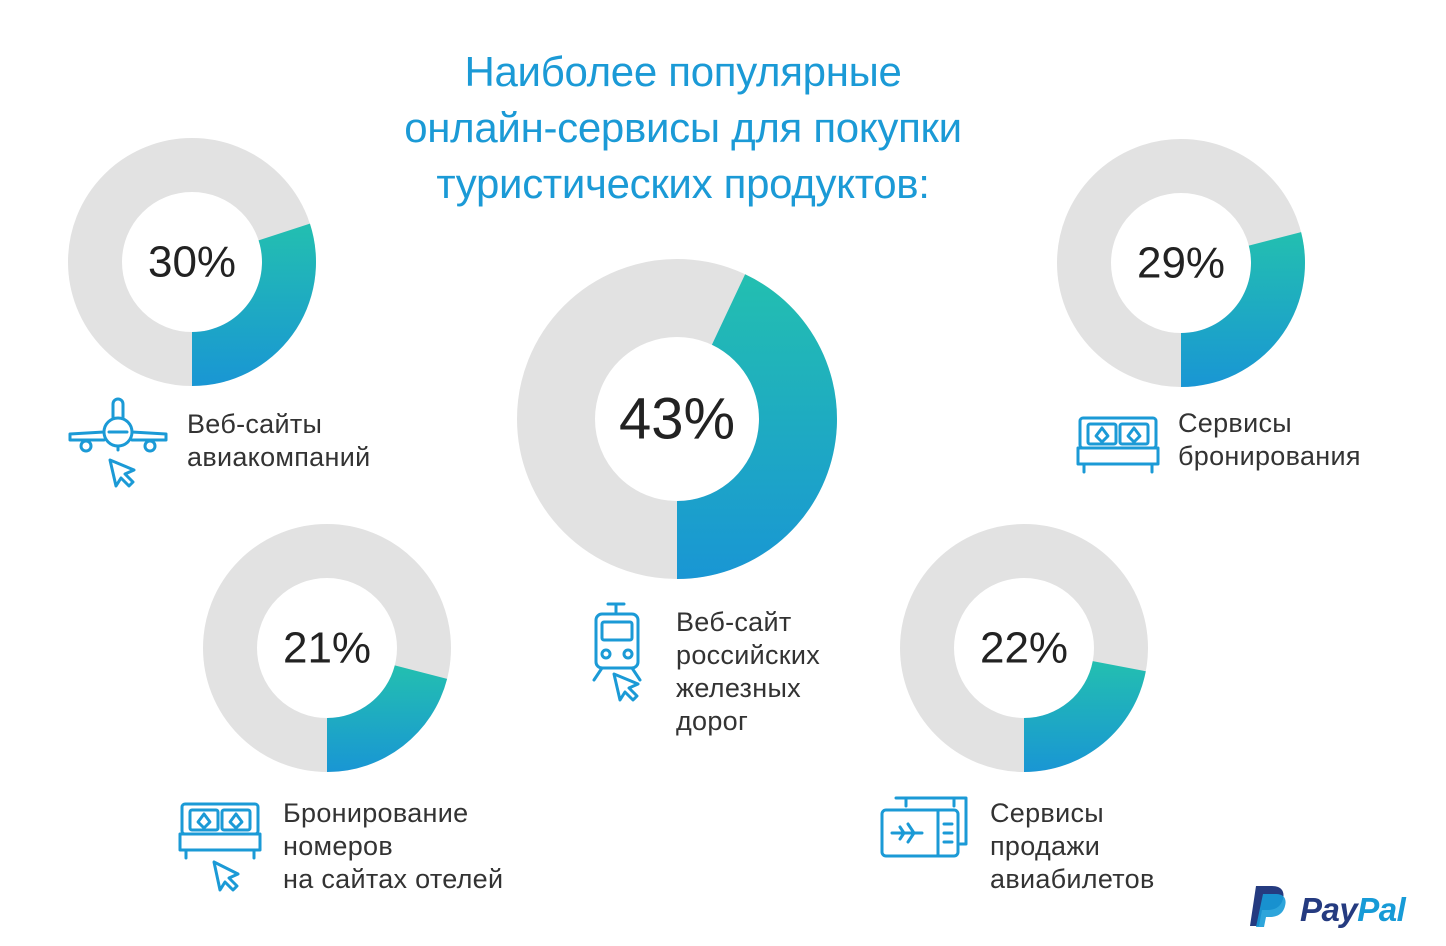 Image resolution: width=1446 pixels, height=946 pixels. What do you see at coordinates (712, 721) in the screenshot?
I see `label-line: дорог` at bounding box center [712, 721].